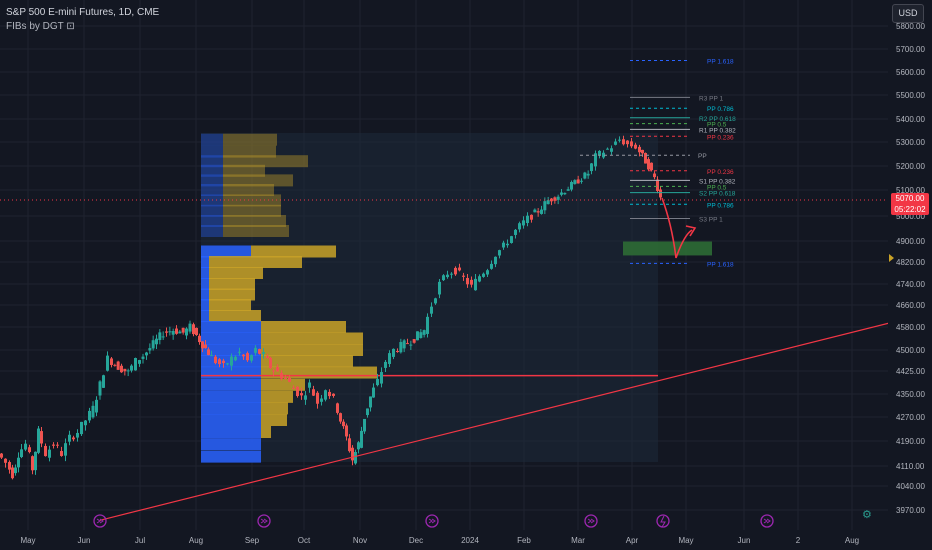 The width and height of the screenshot is (932, 550). I want to click on currency-button: USD, so click(908, 13).